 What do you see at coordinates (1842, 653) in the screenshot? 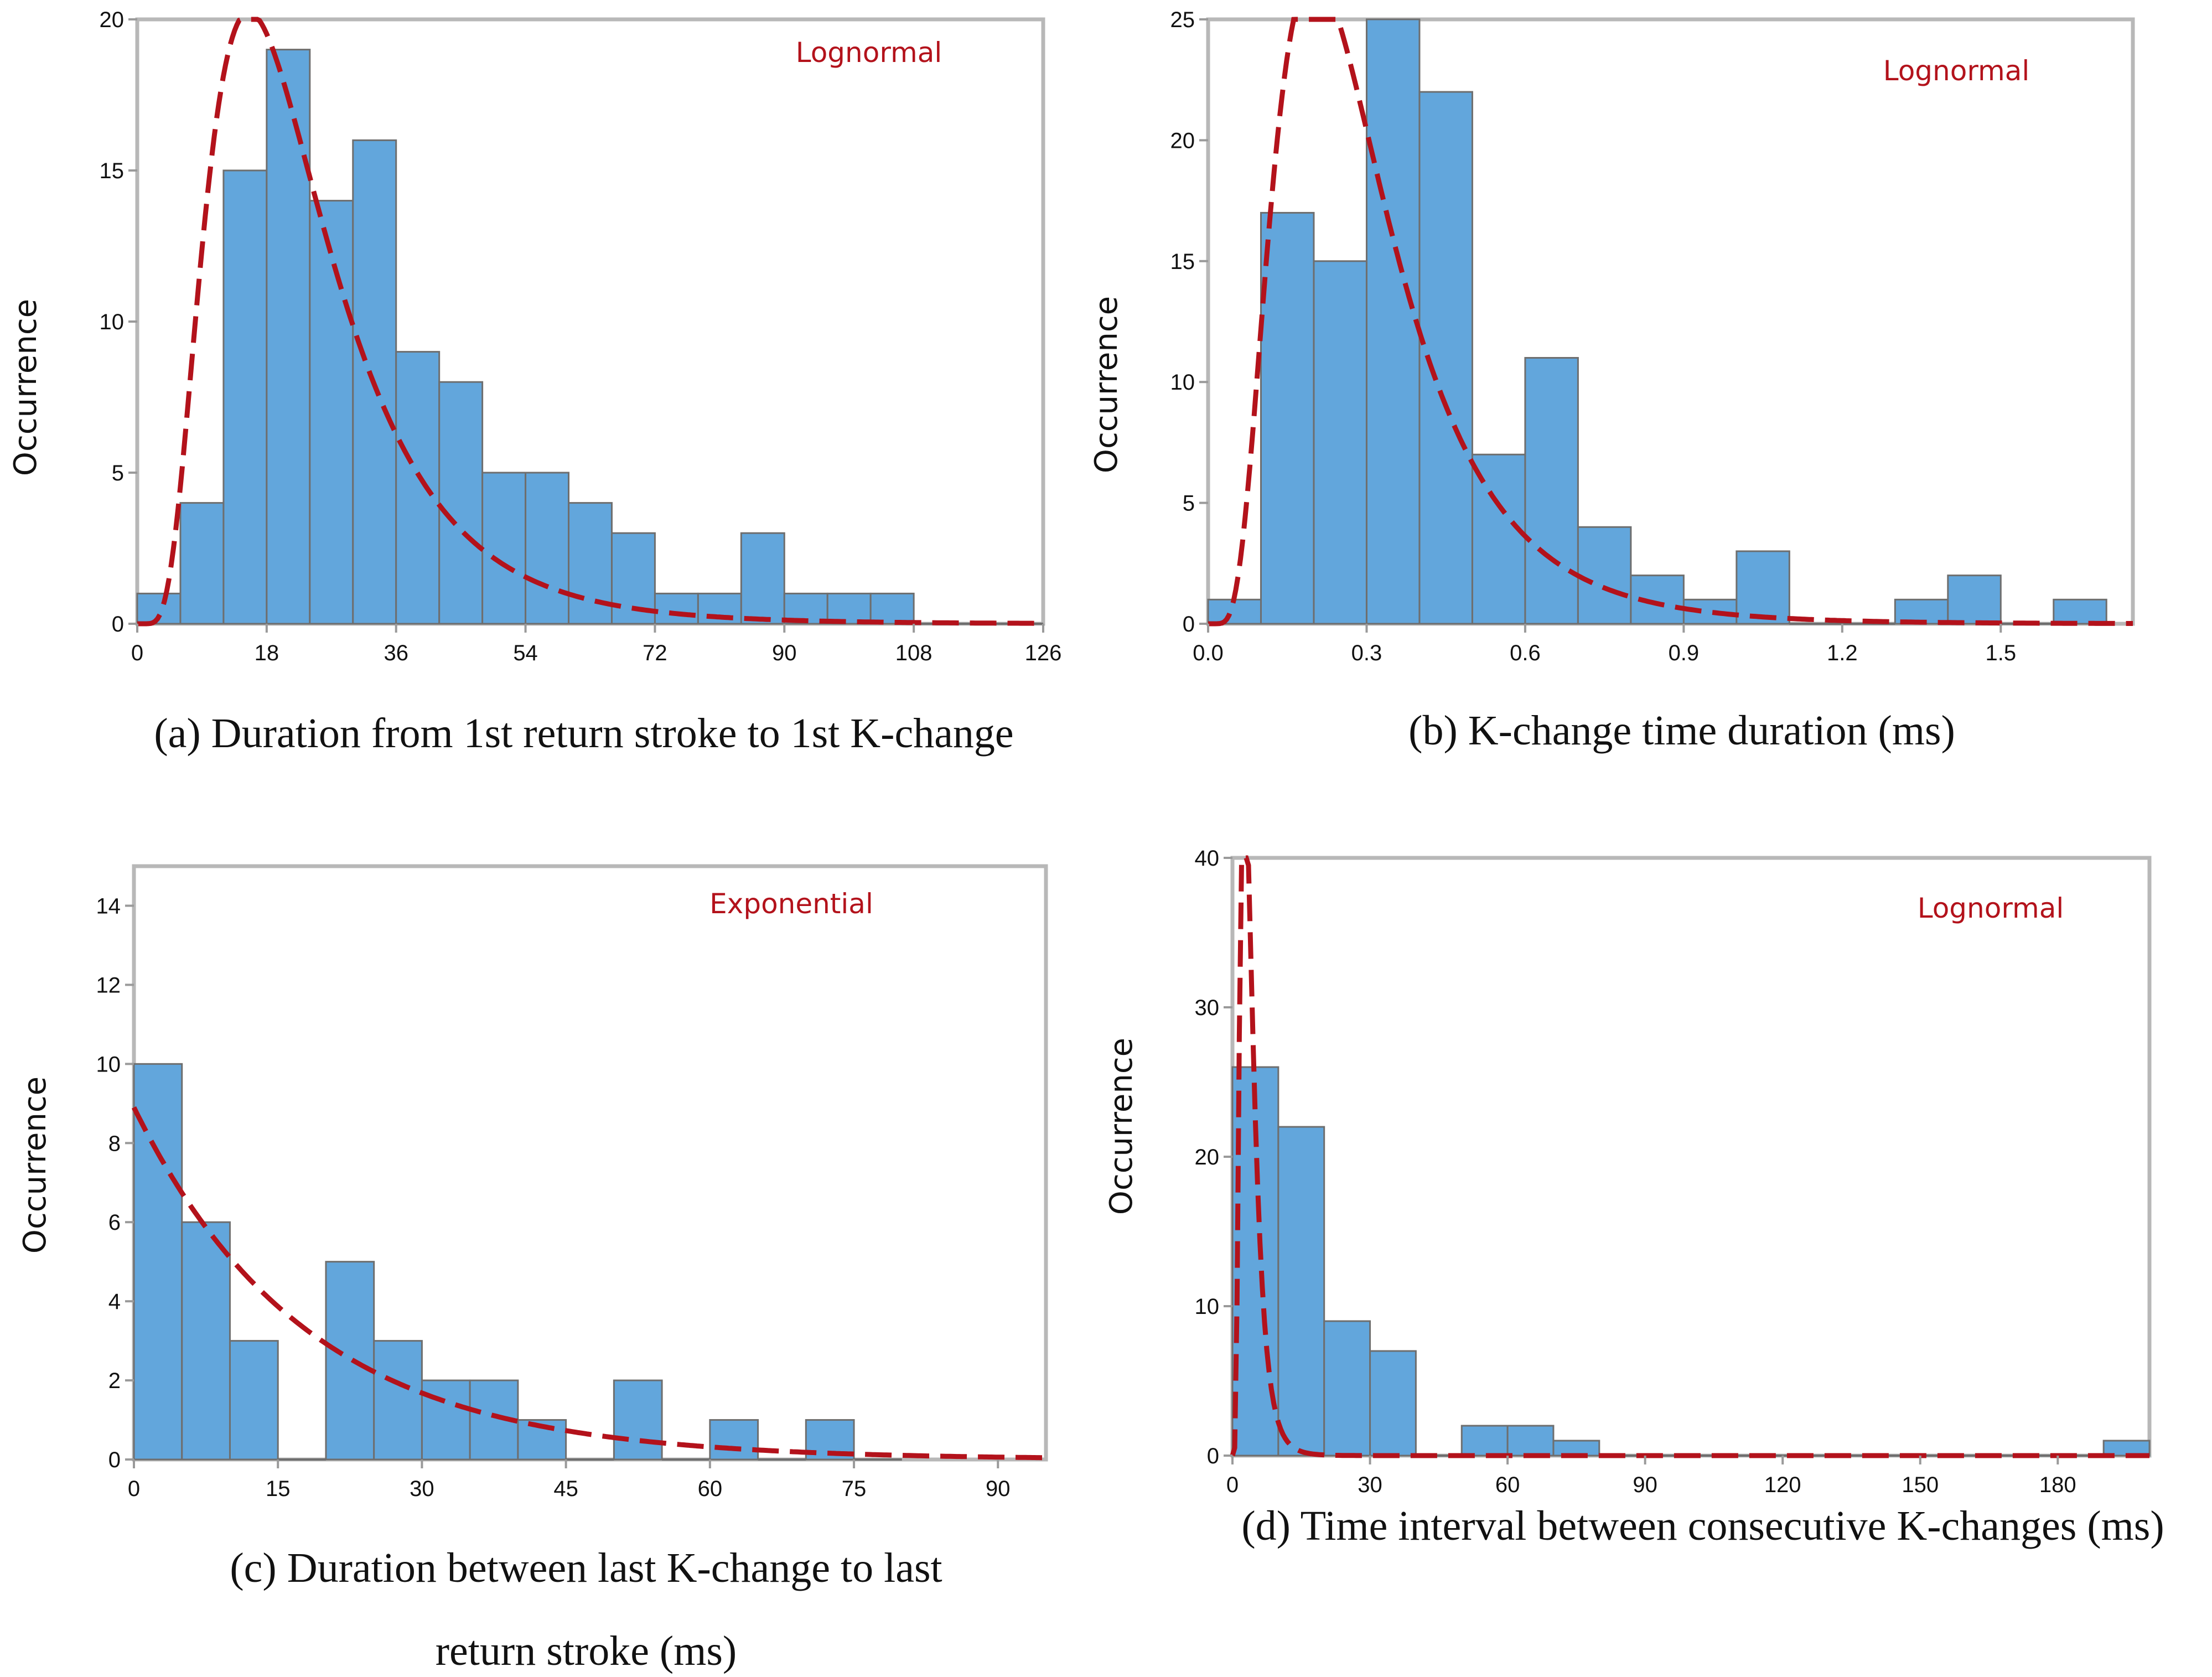
I see `x-tick-label: 1.2` at bounding box center [1842, 653].